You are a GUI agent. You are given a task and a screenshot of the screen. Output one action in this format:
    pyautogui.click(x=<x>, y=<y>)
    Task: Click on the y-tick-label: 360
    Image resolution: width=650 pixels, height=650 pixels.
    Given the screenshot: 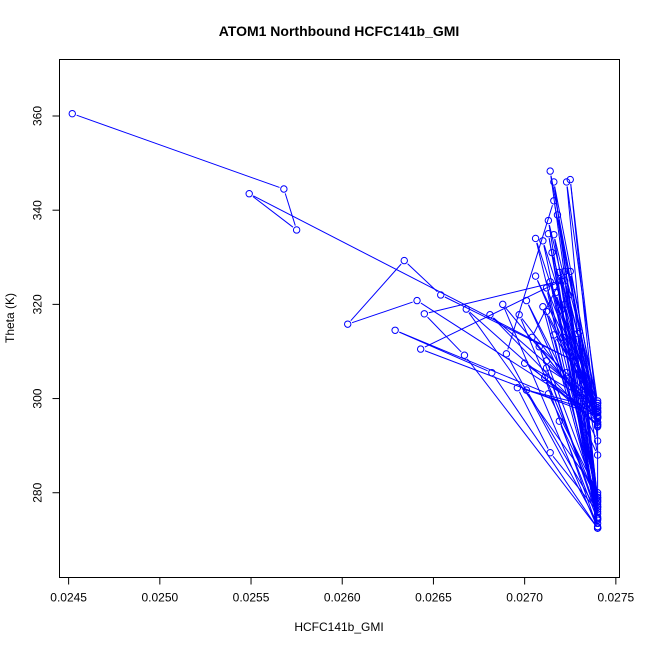 What is the action you would take?
    pyautogui.click(x=38, y=116)
    